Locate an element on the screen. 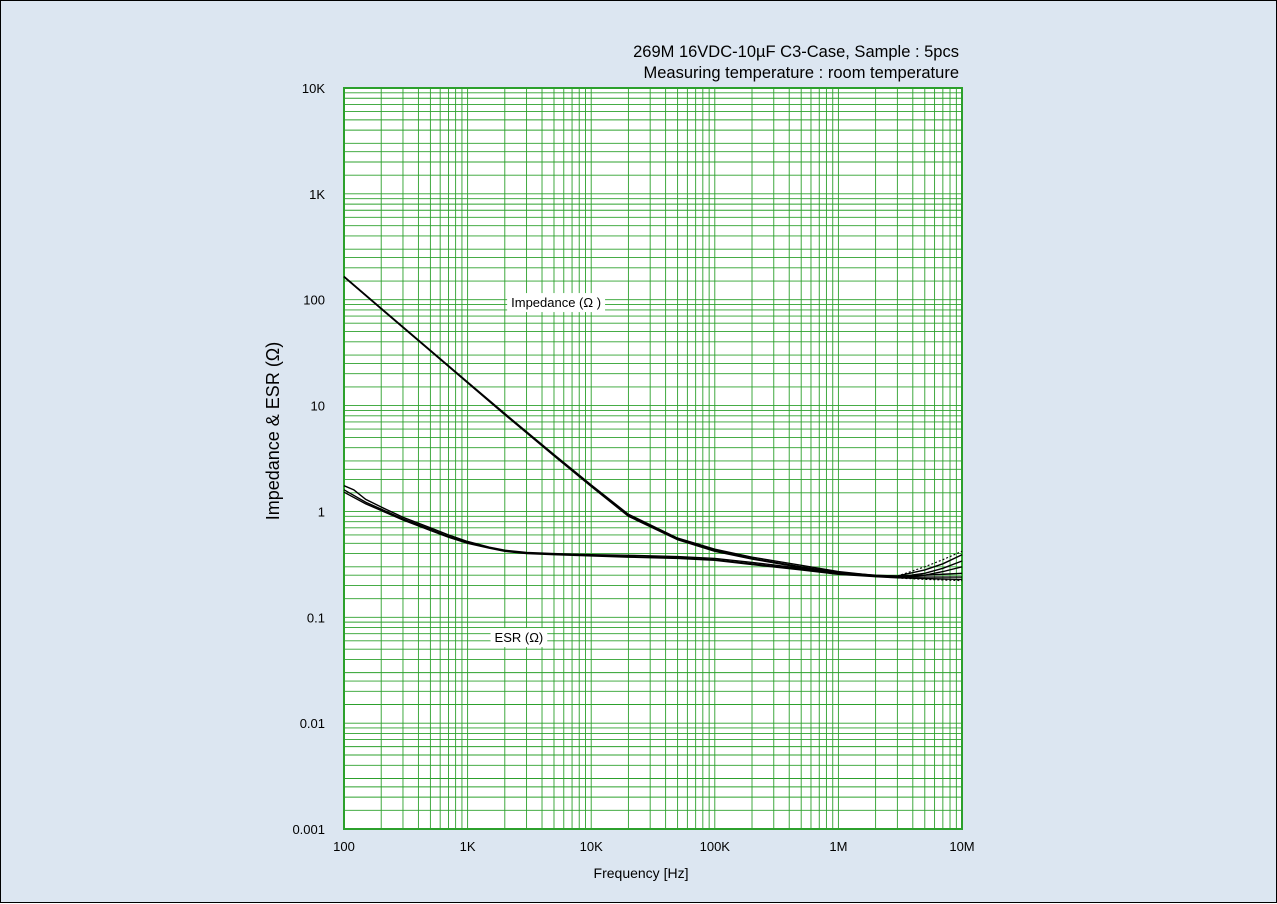 This screenshot has width=1277, height=904. annotation-impedance: Impedance (Ω ) is located at coordinates (556, 303).